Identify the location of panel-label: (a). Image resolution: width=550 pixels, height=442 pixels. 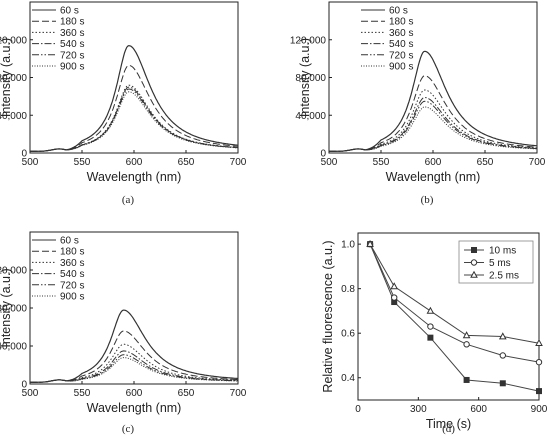
(128, 200).